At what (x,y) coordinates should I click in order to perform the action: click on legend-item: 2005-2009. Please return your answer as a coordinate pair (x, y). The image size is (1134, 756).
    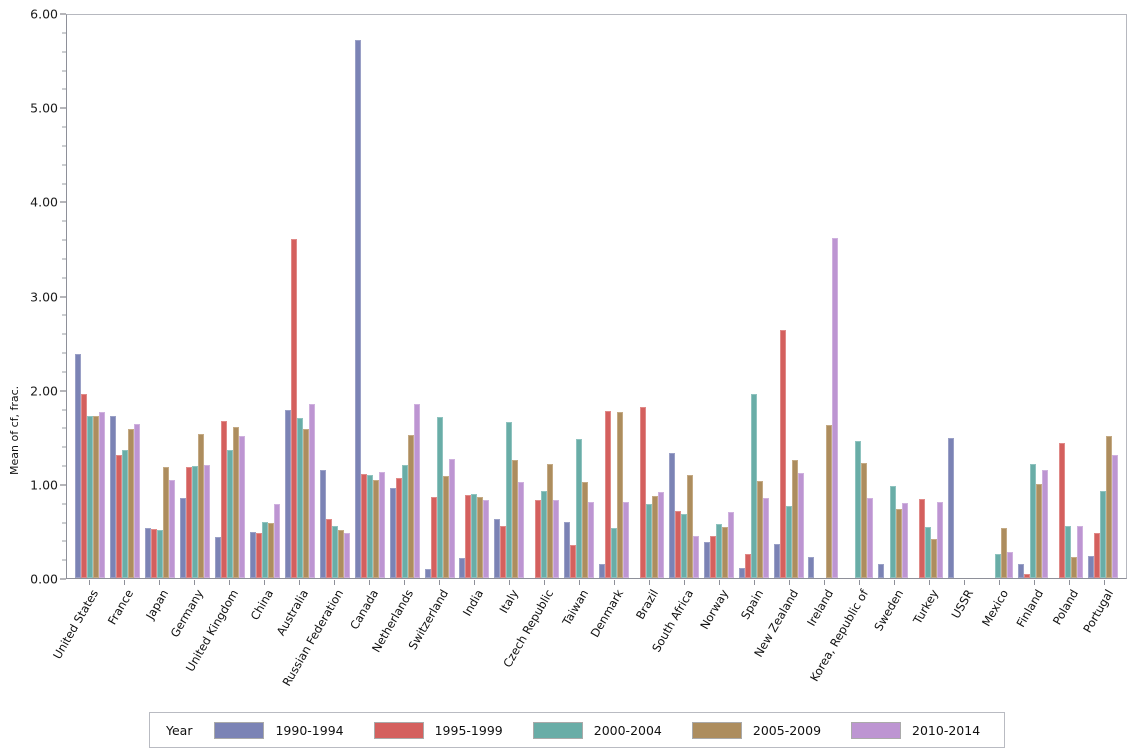
    Looking at the image, I should click on (756, 730).